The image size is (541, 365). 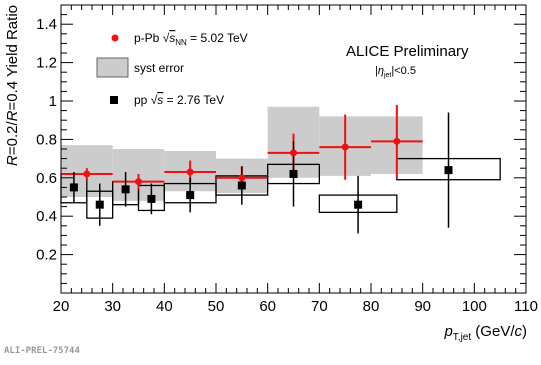 I want to click on chart-annotation-title: ALICE Preliminary, so click(x=407, y=51).